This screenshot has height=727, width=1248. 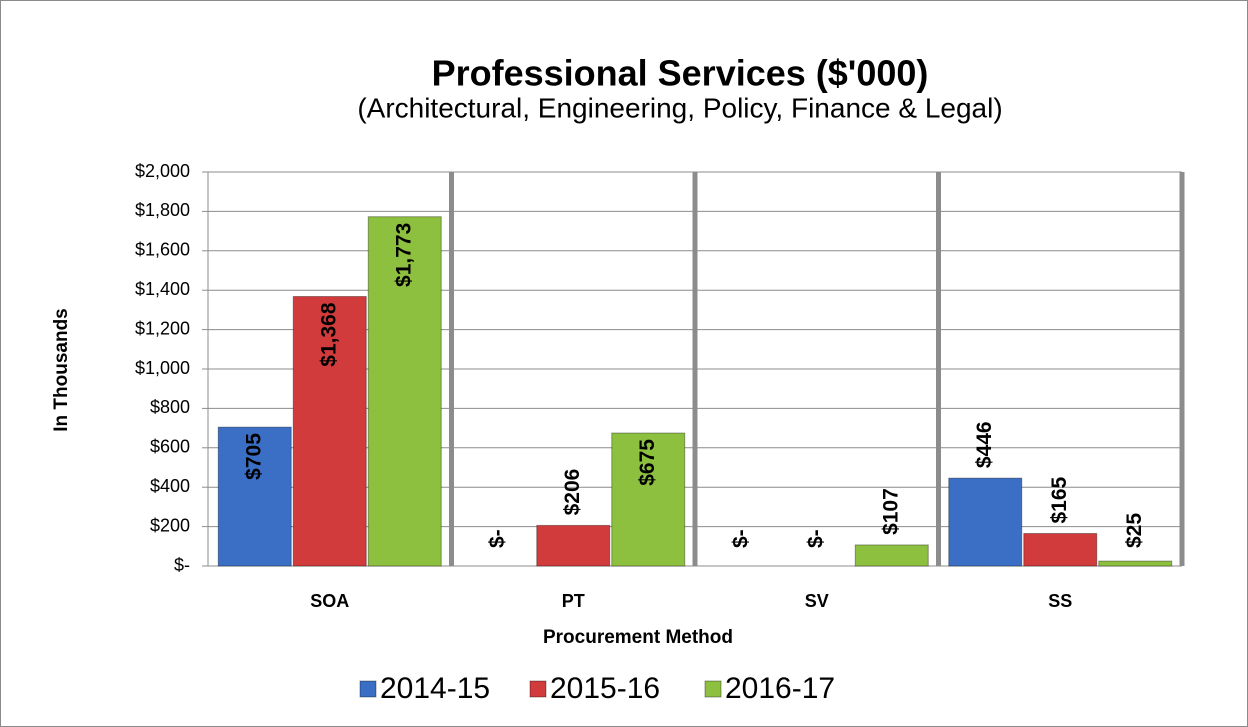 I want to click on y-tick-label: $2,000, so click(x=162, y=171).